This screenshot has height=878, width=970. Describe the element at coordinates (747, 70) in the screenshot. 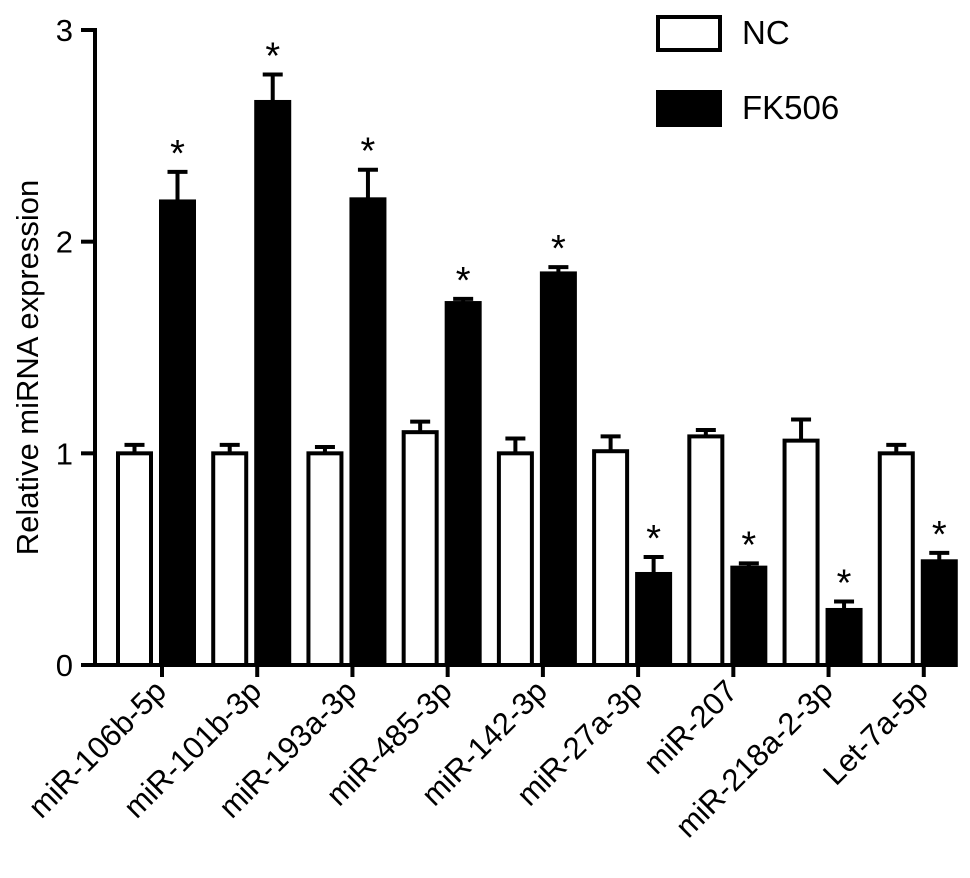

I see `legend: NC FK506` at that location.